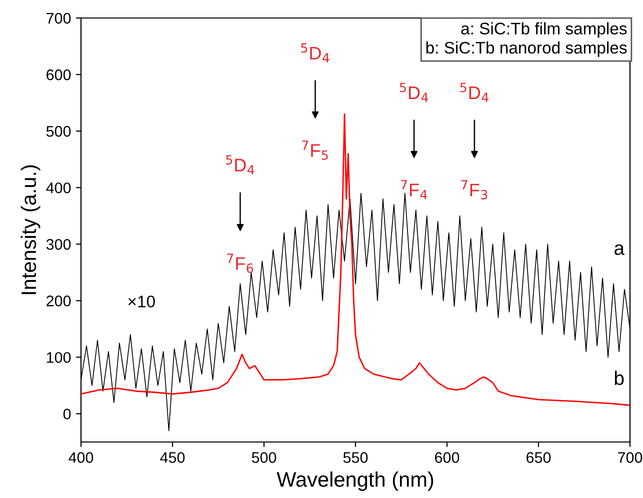 This screenshot has width=643, height=498. What do you see at coordinates (447, 457) in the screenshot?
I see `x-tick-label: 600` at bounding box center [447, 457].